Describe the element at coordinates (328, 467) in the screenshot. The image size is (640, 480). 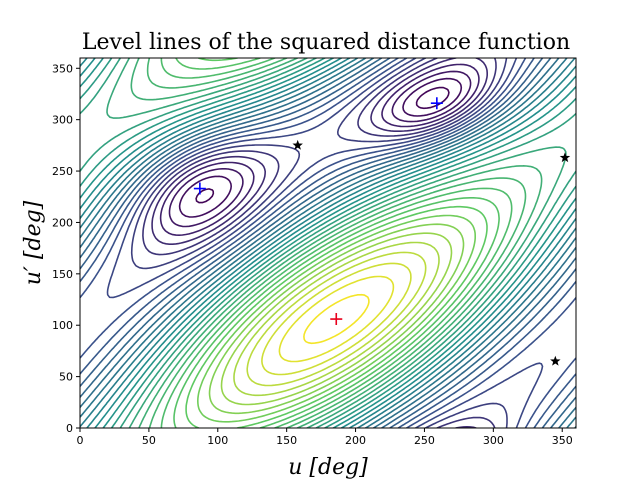
I see `x-axis-label: u [deg]` at that location.